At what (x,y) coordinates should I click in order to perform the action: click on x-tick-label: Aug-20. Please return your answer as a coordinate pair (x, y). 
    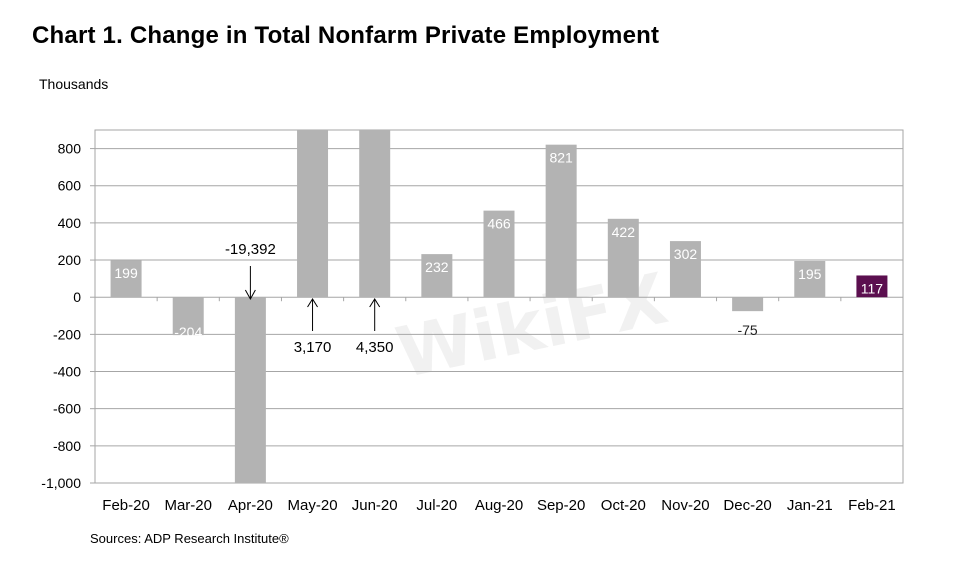
    Looking at the image, I should click on (499, 505).